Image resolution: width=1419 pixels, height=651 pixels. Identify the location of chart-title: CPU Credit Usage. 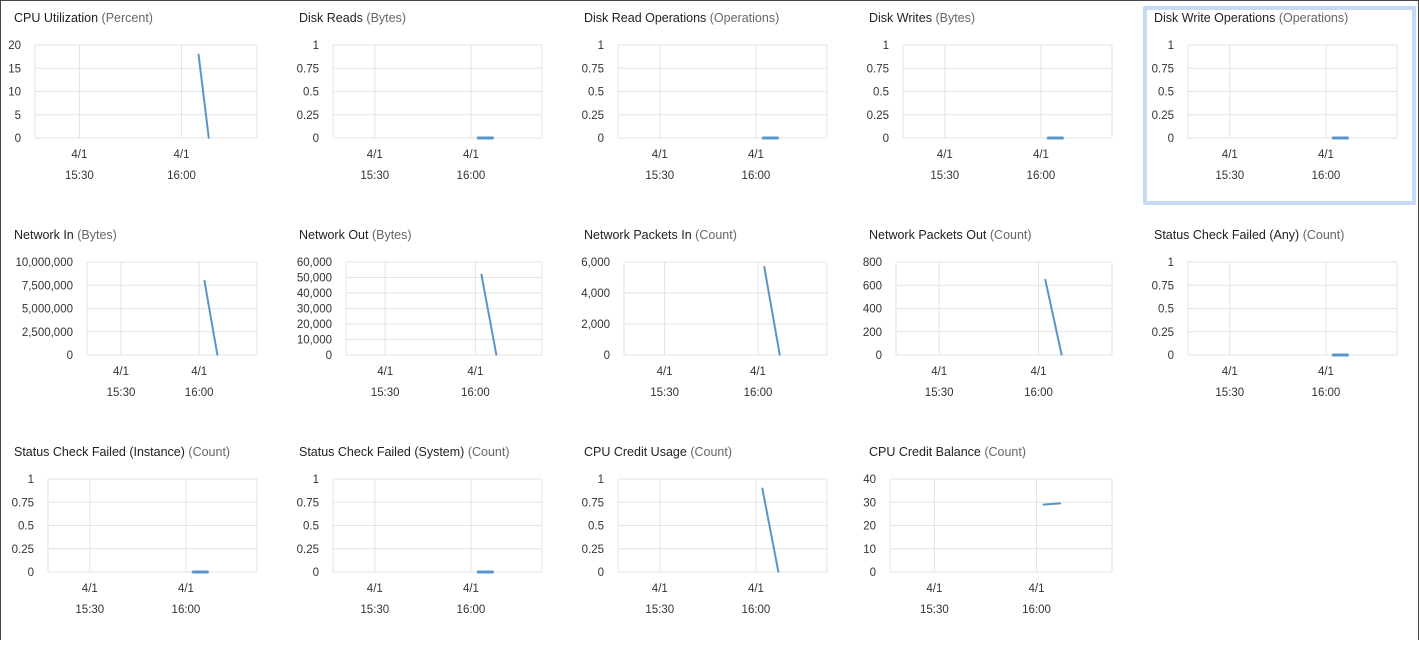
(635, 452).